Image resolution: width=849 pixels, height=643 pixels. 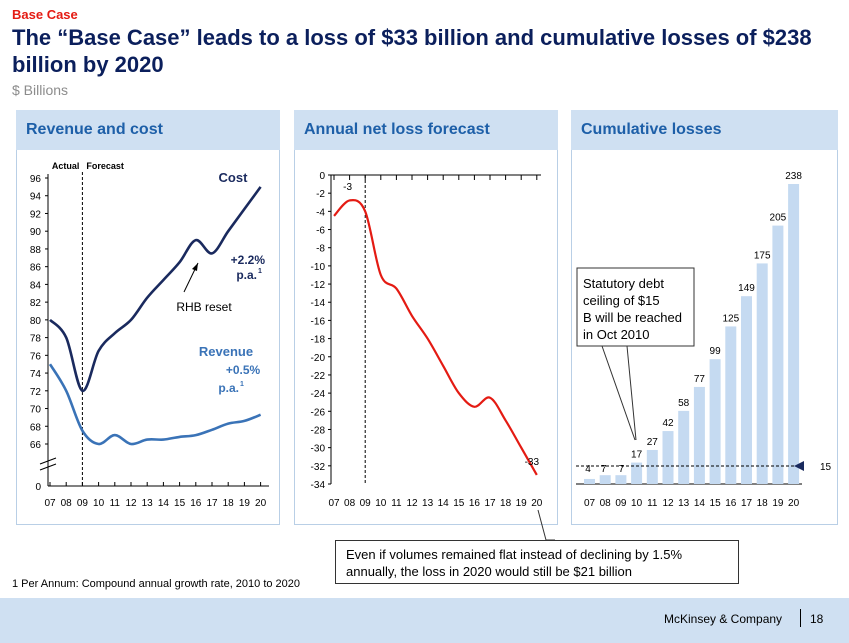 I want to click on net-loss-line, so click(x=435, y=337).